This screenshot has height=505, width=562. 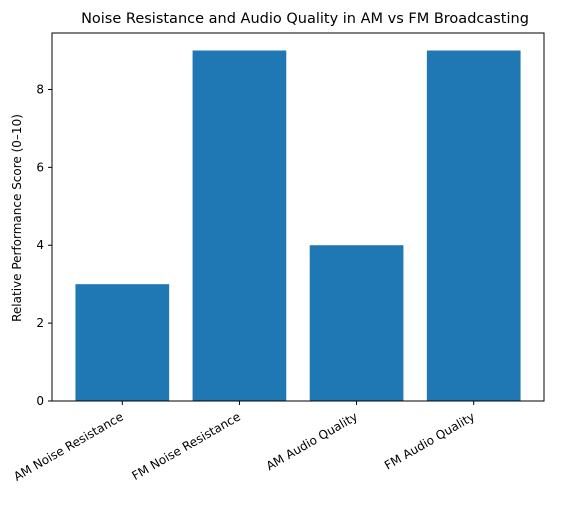 I want to click on x-tick-label: AM Noise Resistance, so click(x=68, y=446).